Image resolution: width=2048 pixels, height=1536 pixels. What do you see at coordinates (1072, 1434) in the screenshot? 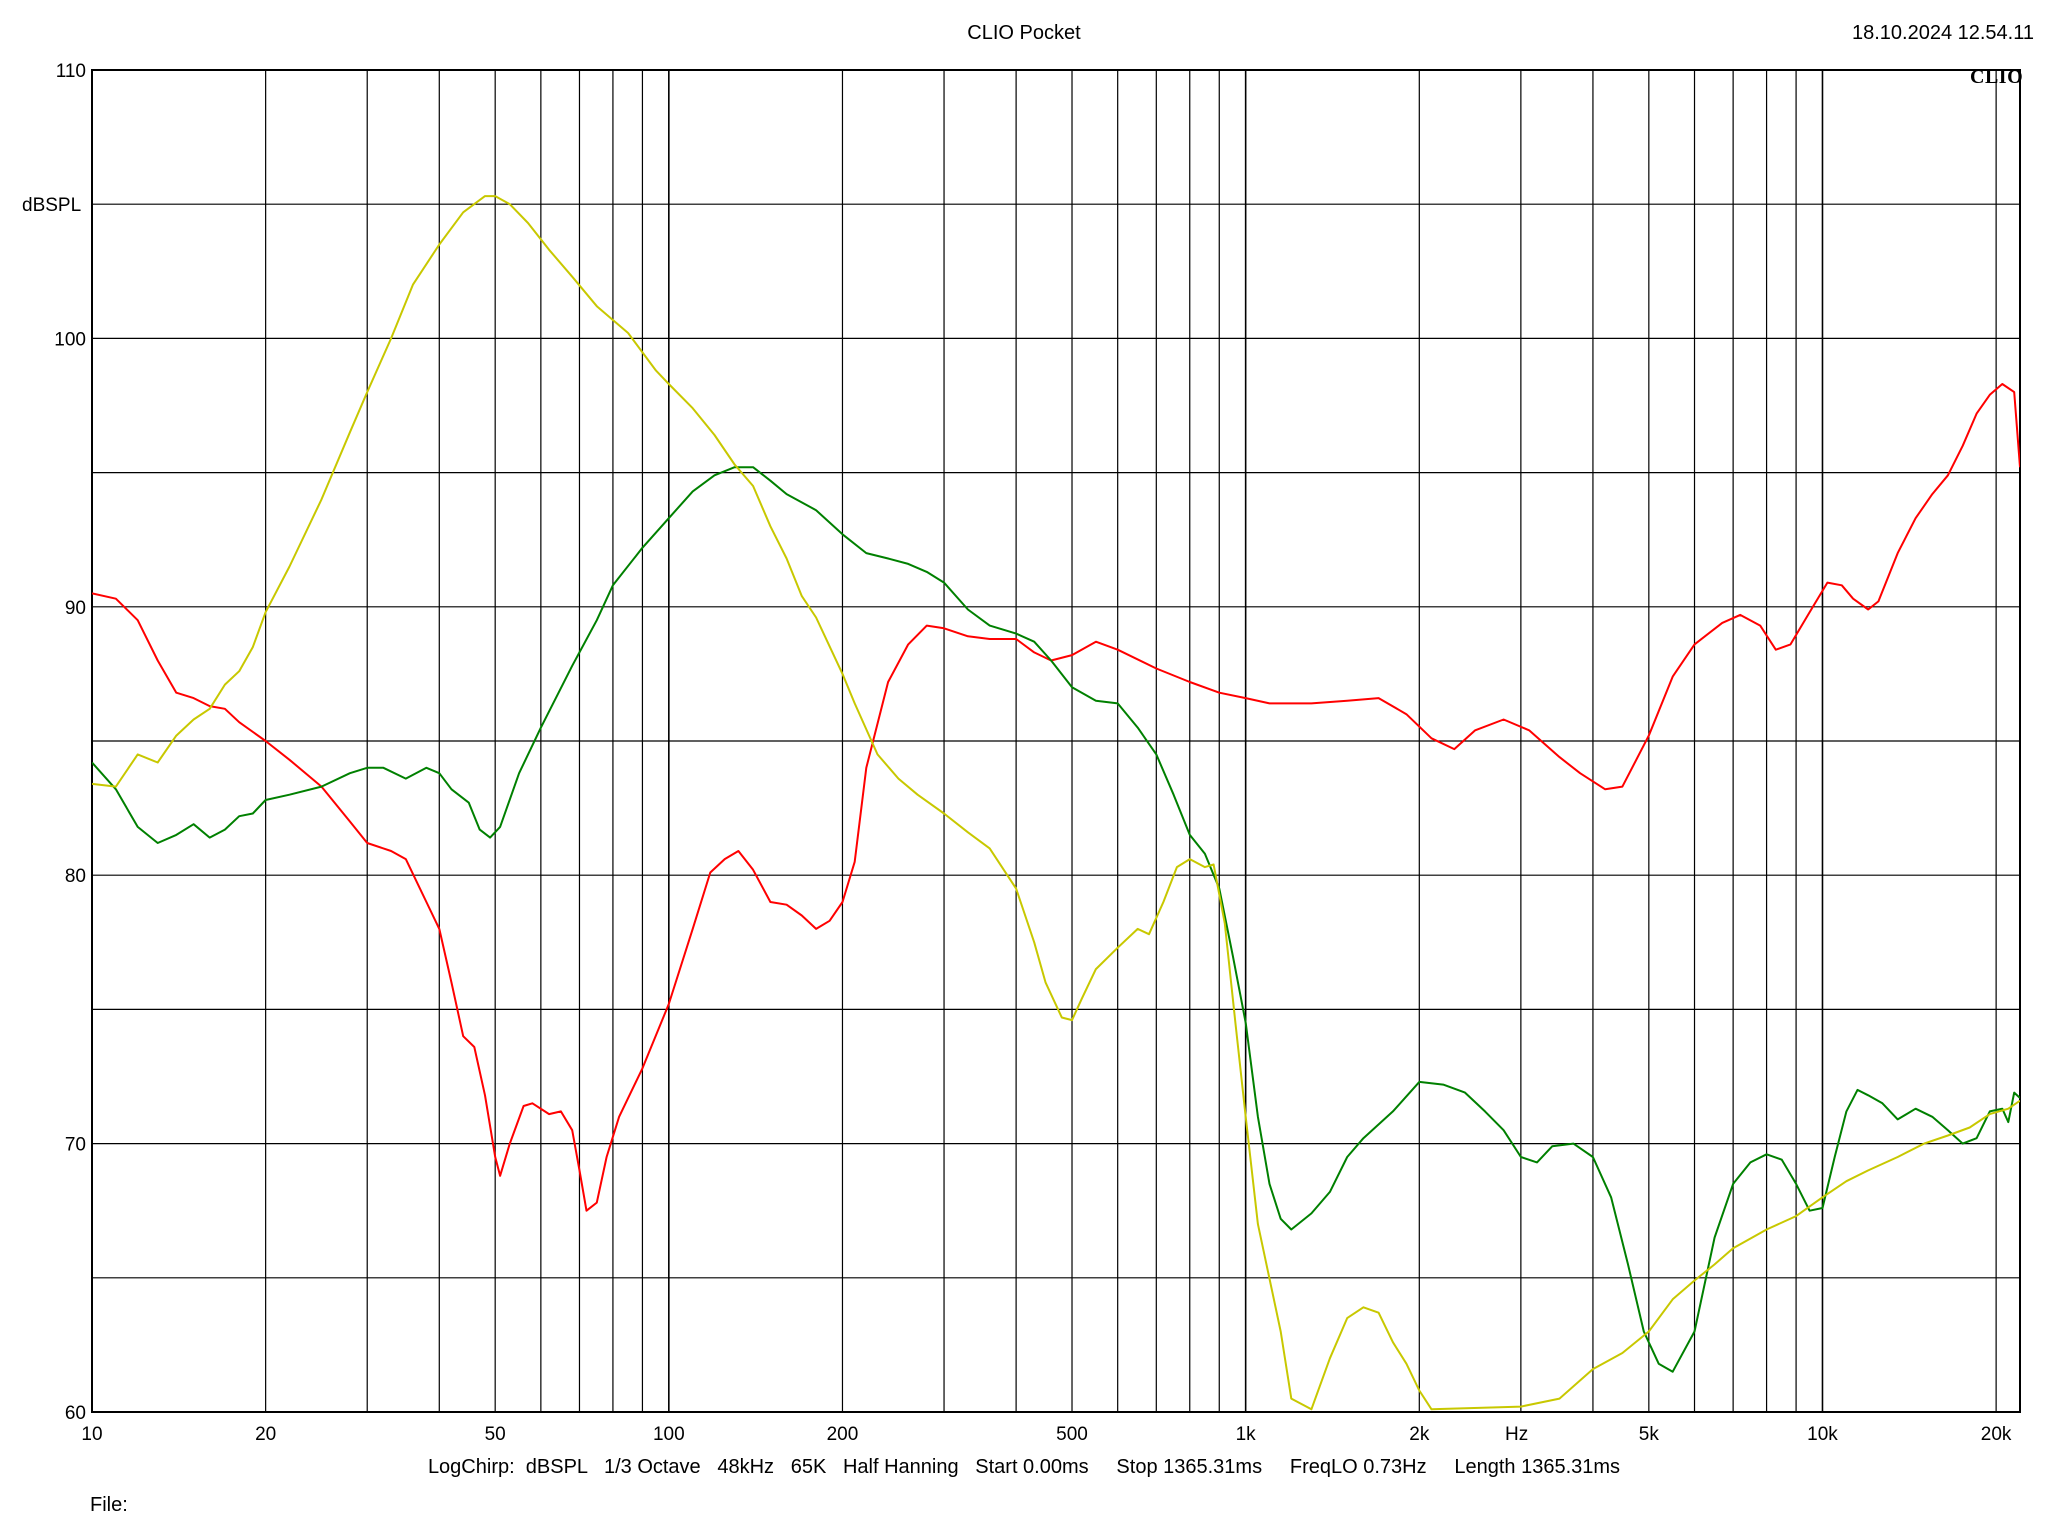
I see `x-tick-label: 500` at bounding box center [1072, 1434].